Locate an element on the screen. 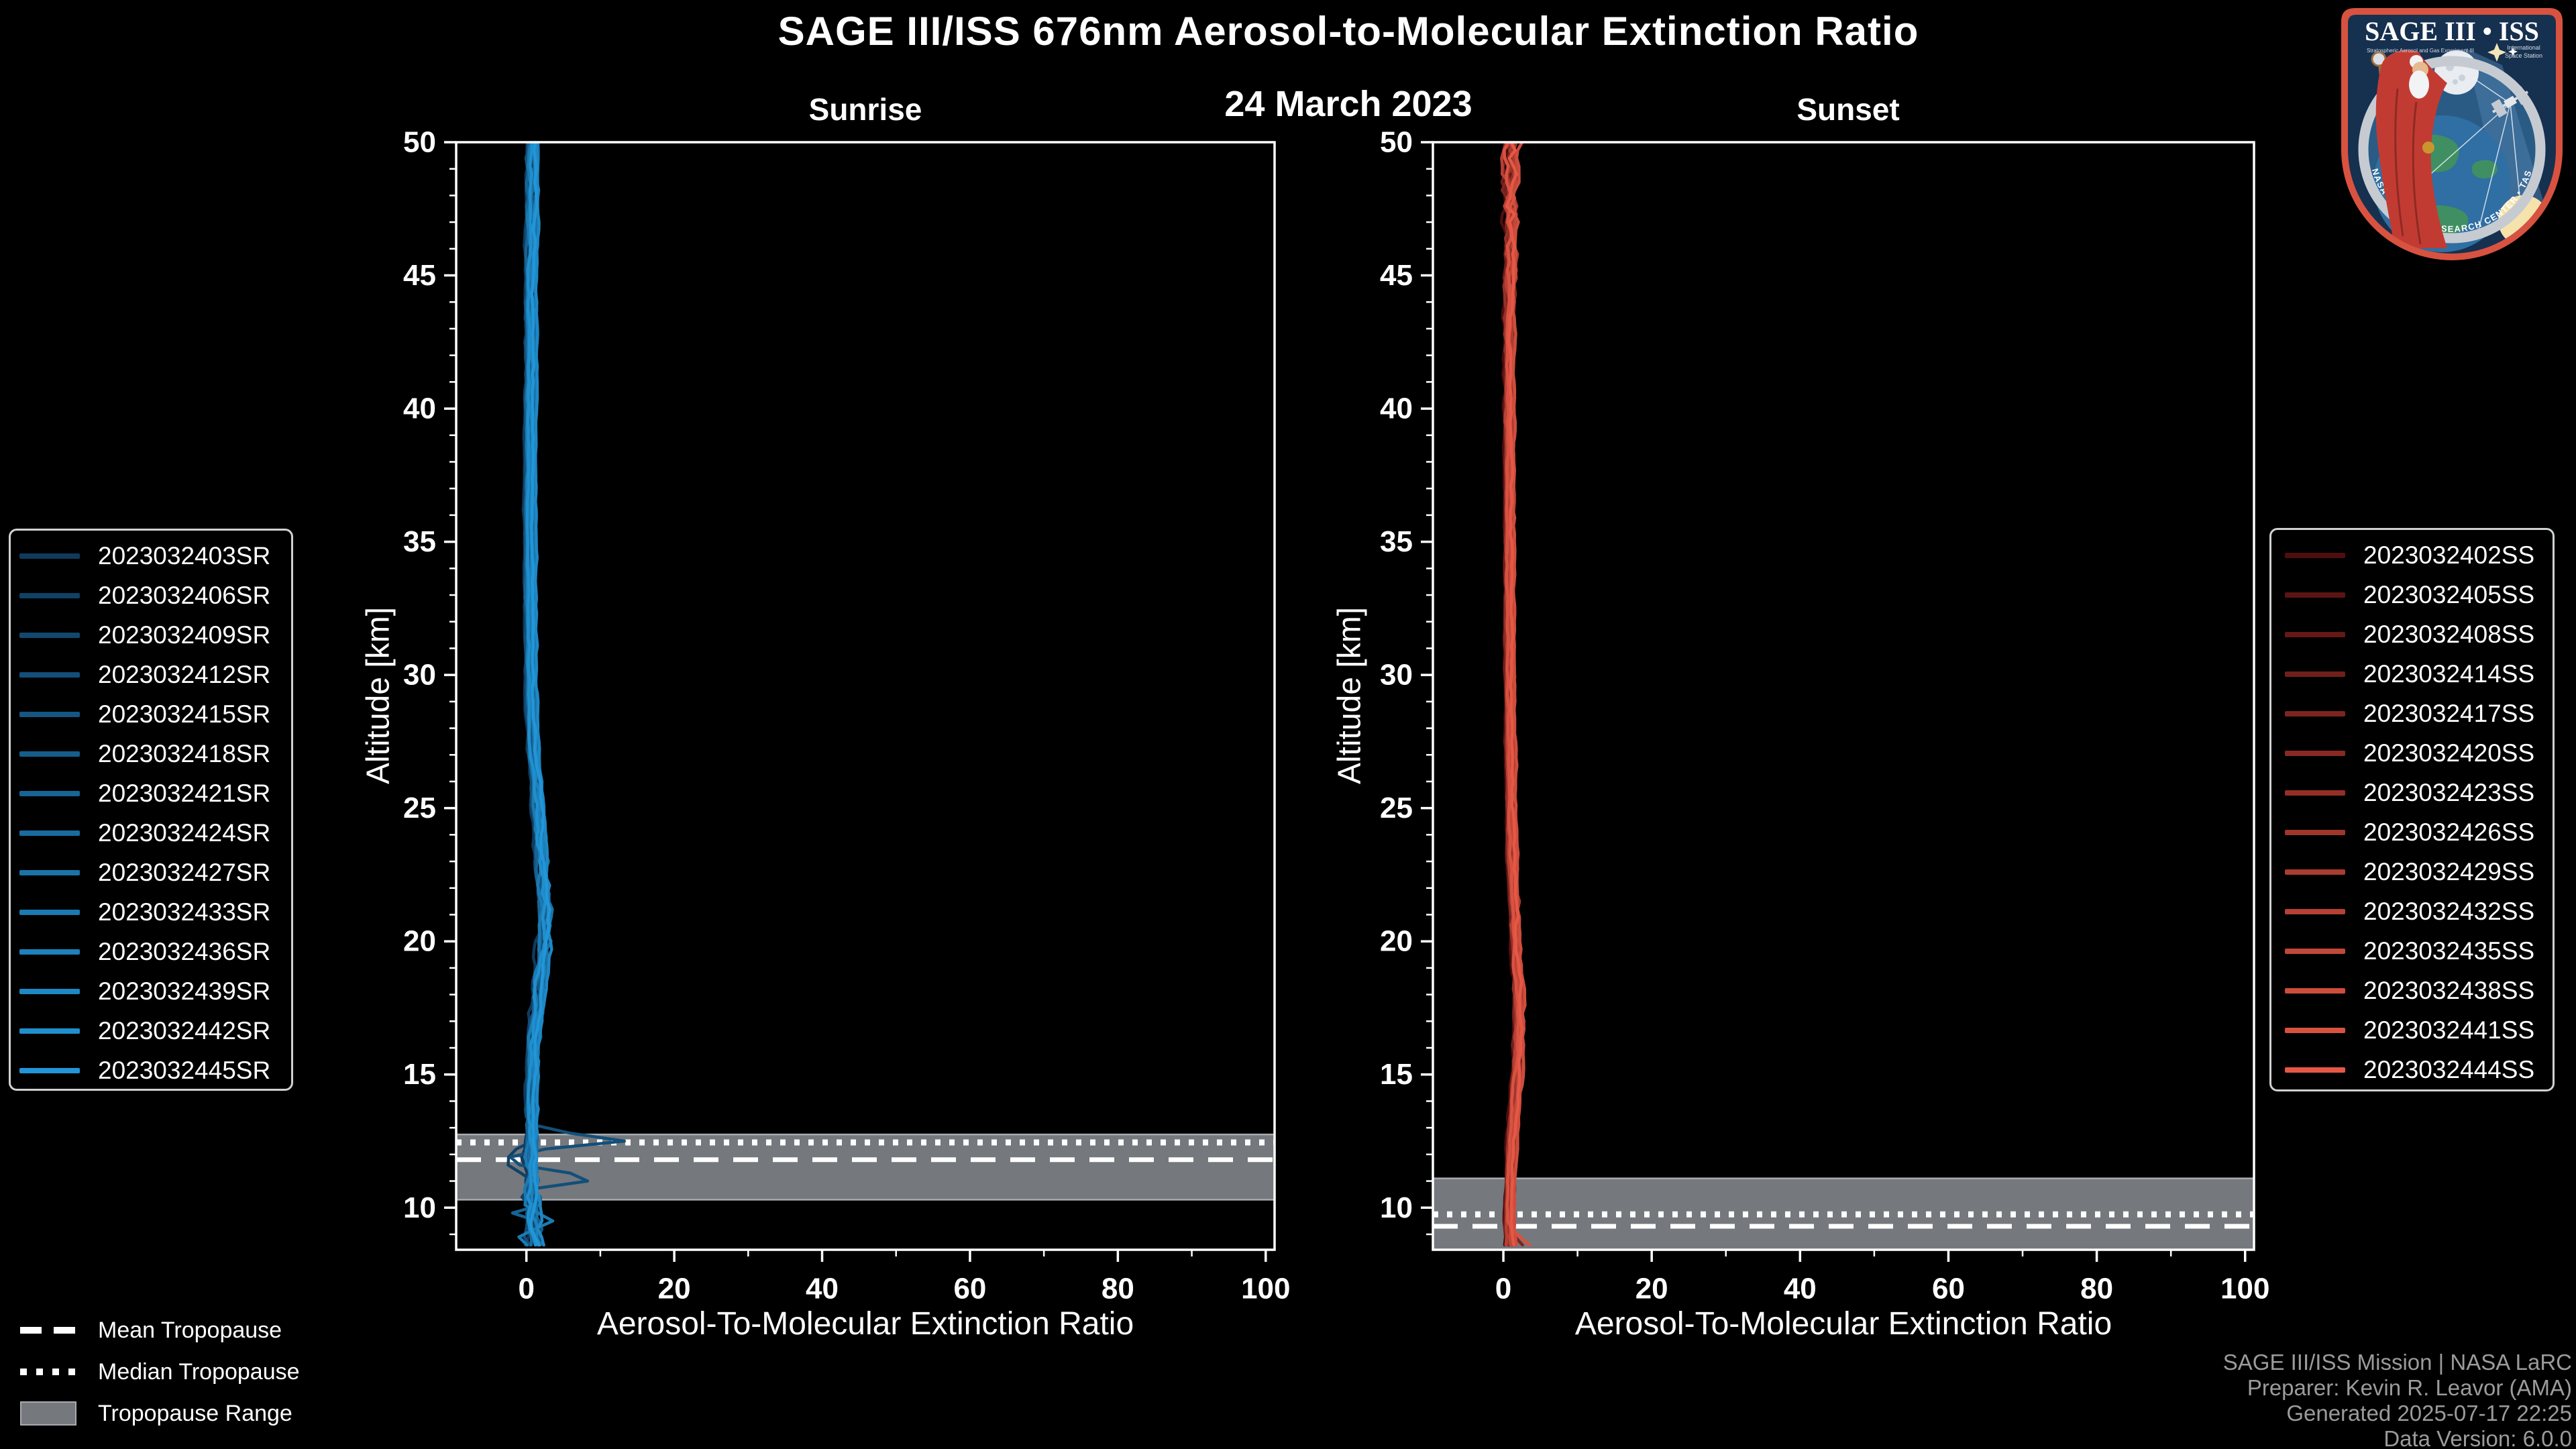 Image resolution: width=2576 pixels, height=1449 pixels. tropopause-legend-swatch-dashed is located at coordinates (48, 1330).